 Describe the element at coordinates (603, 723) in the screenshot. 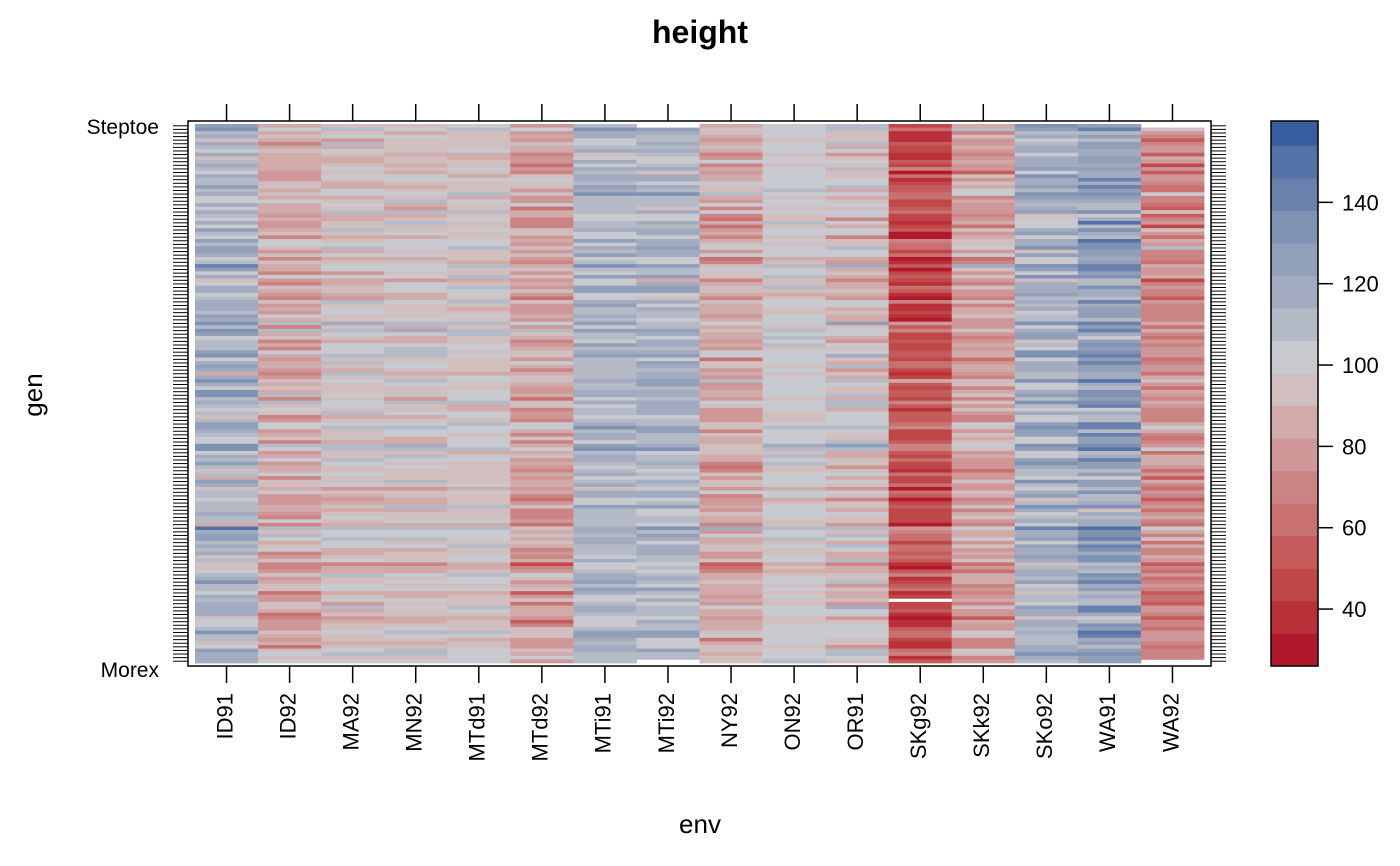

I see `x-tick-label: MTi91` at that location.